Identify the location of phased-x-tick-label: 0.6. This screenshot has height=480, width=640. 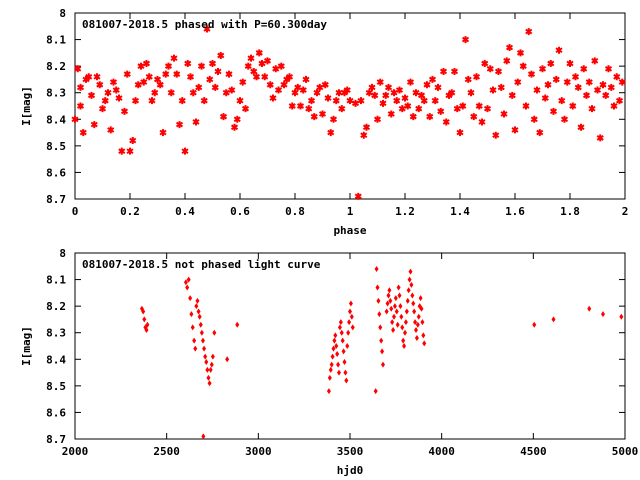
(240, 211).